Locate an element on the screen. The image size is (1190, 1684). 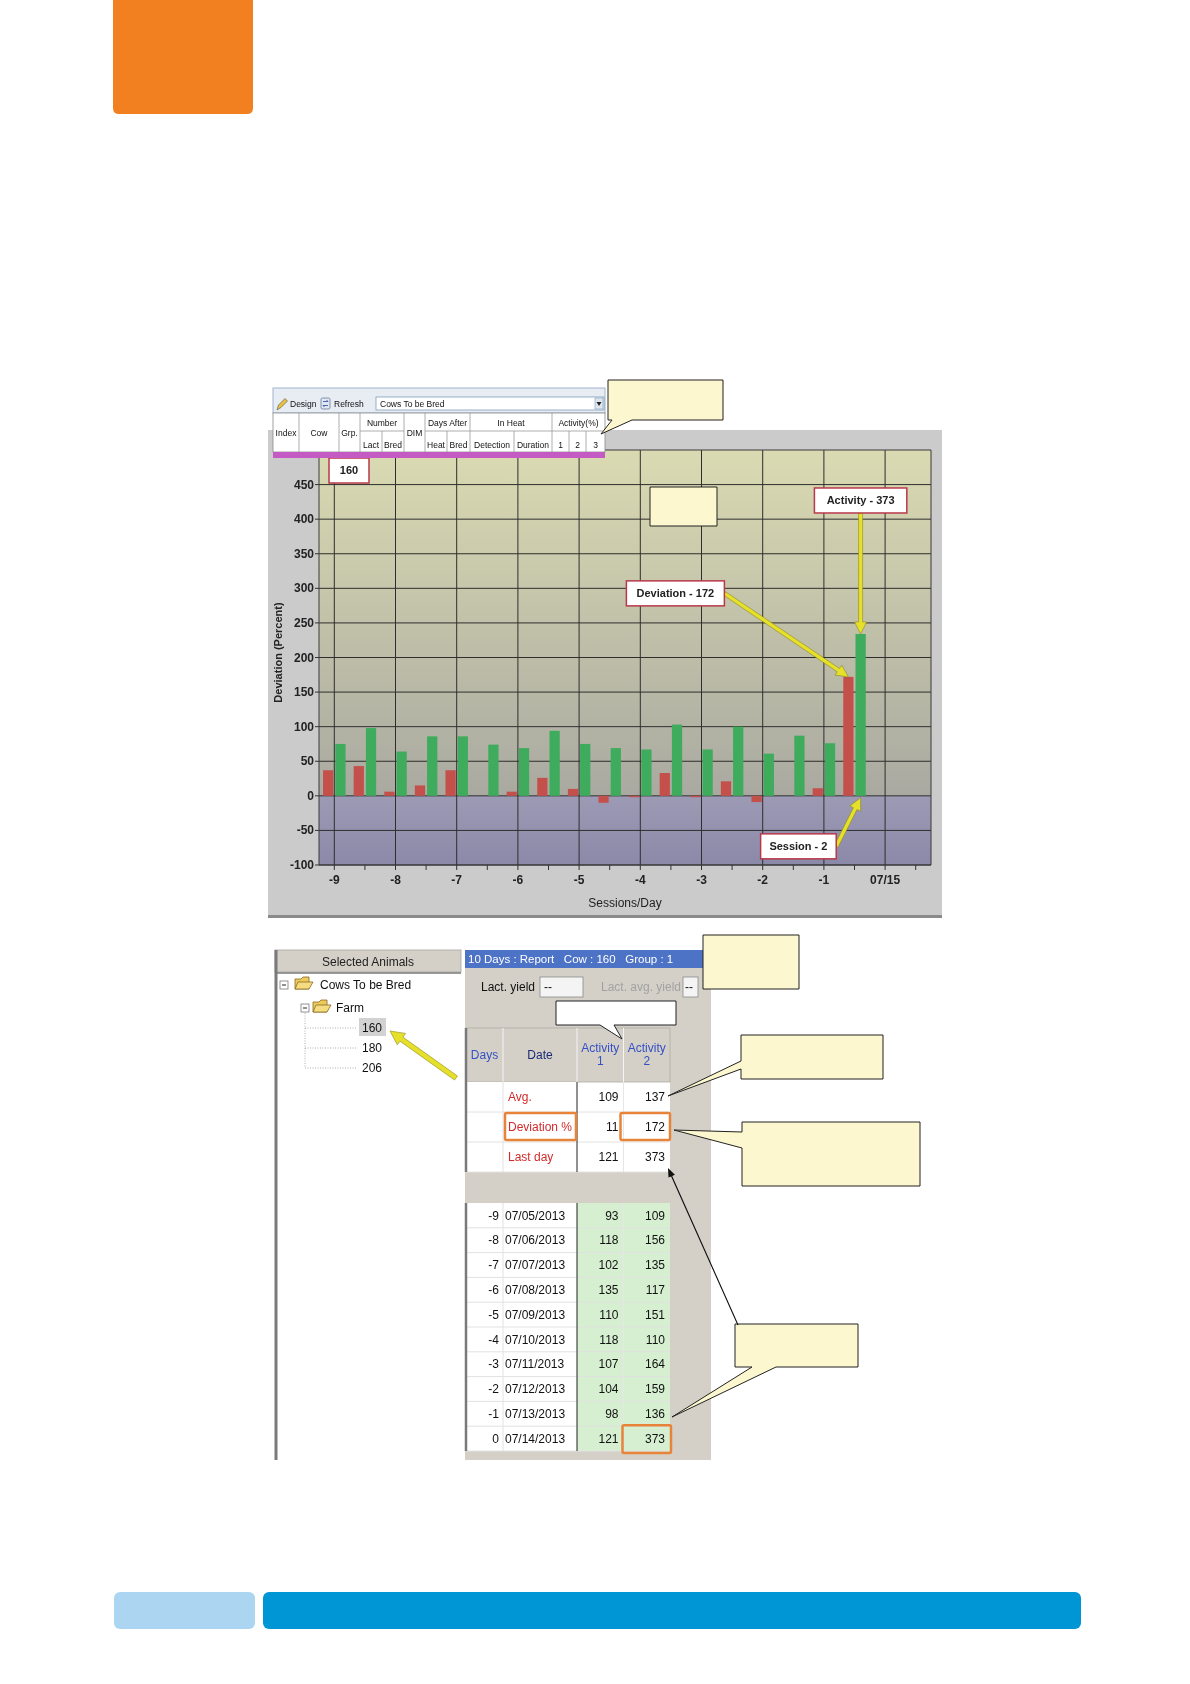
data-label: 137 is located at coordinates (655, 1097).